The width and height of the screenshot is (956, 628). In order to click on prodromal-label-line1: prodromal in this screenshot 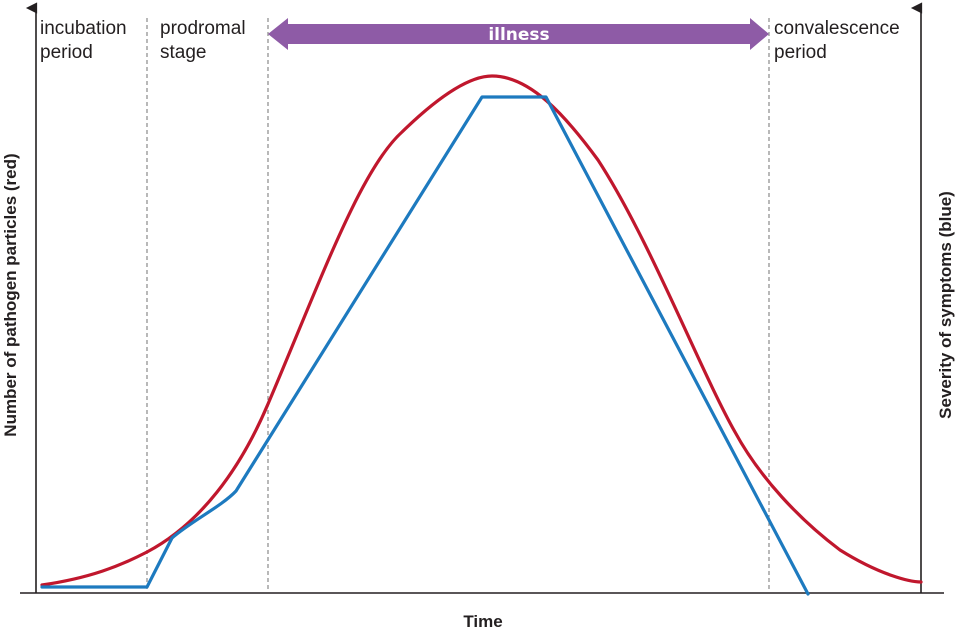, I will do `click(203, 28)`.